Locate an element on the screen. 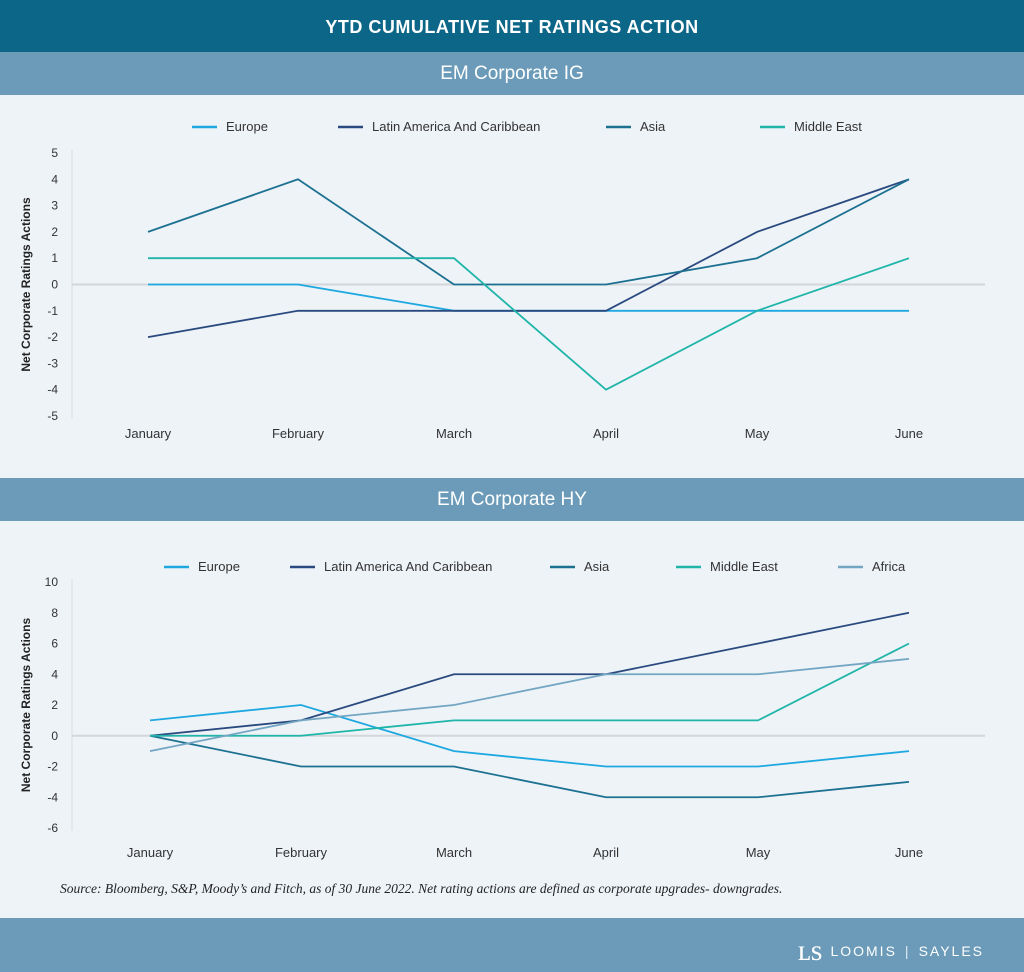  y-tick-label: 5 is located at coordinates (54, 153).